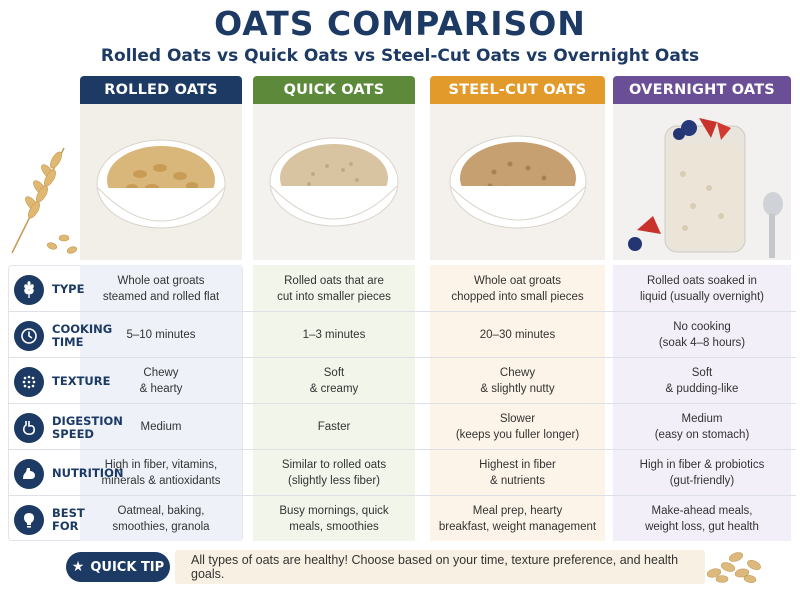 The image size is (800, 600). What do you see at coordinates (334, 427) in the screenshot?
I see `table-cell: Faster` at bounding box center [334, 427].